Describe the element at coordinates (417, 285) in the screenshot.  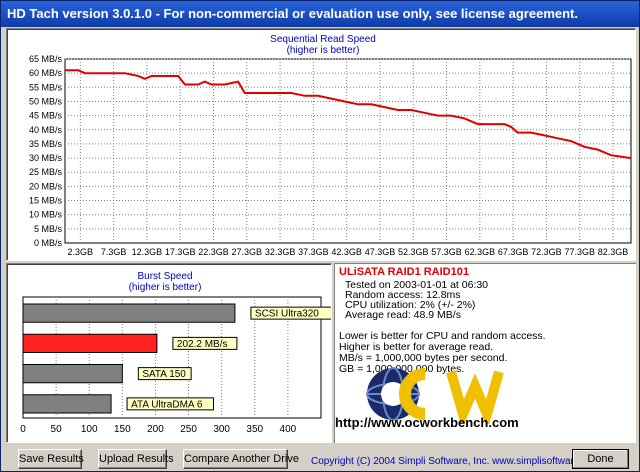
I see `tested-on: Tested on 2003-01-01 at 06:30` at that location.